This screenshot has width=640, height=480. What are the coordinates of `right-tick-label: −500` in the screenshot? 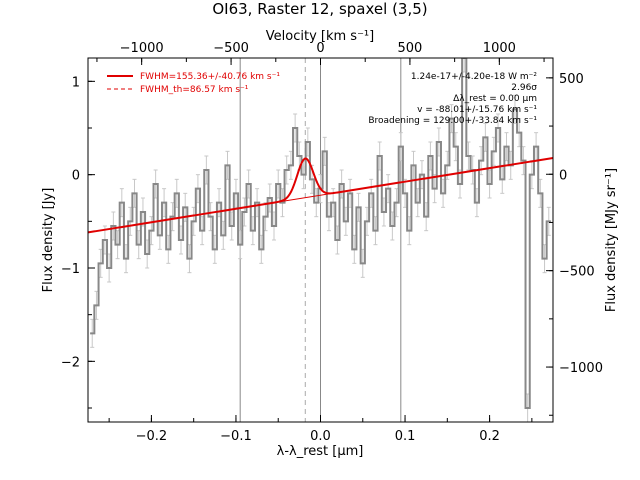 It's located at (577, 272).